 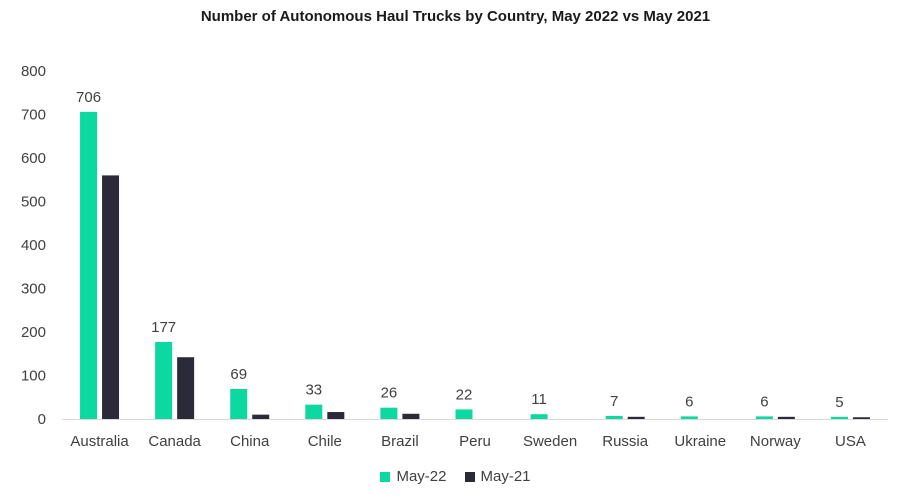 What do you see at coordinates (33, 376) in the screenshot?
I see `y-tick-label: 100` at bounding box center [33, 376].